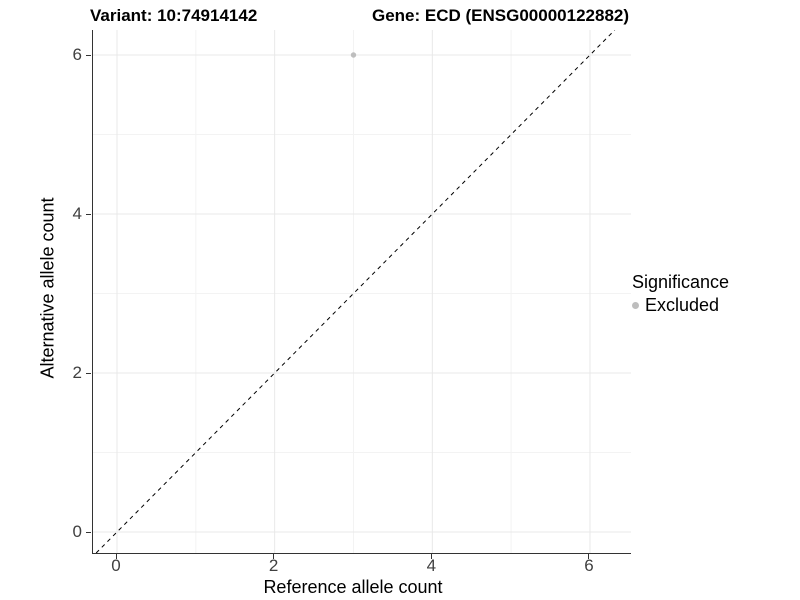  I want to click on y-tick-label: 2, so click(77, 372).